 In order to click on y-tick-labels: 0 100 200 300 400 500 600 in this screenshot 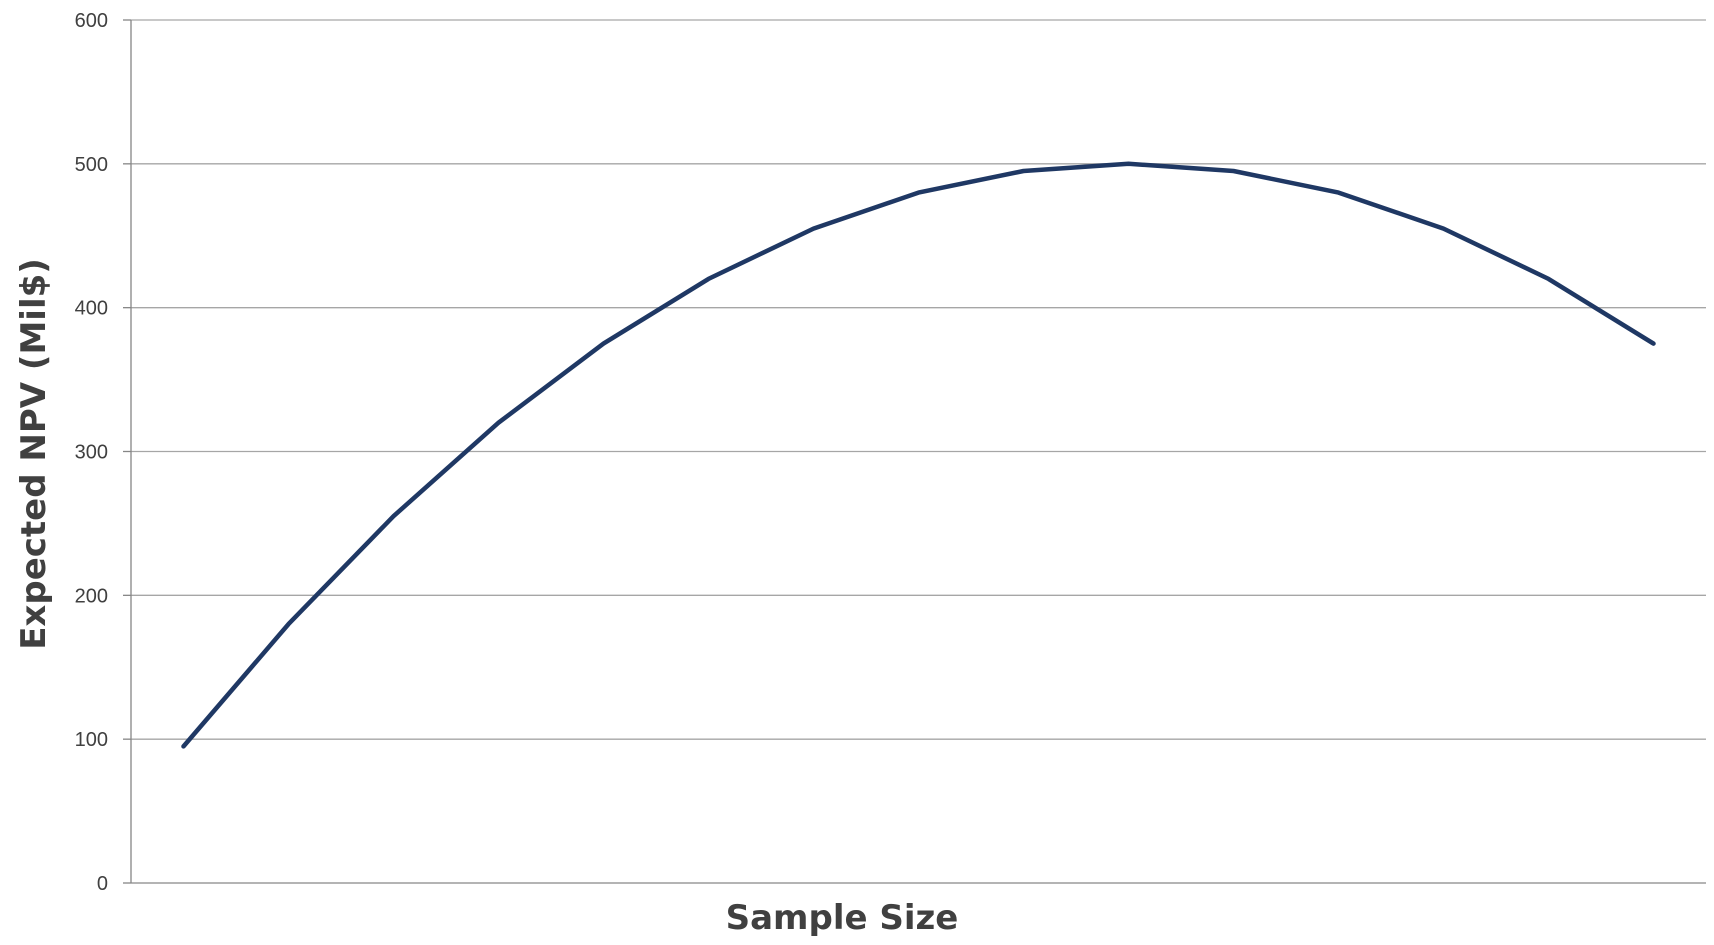, I will do `click(91, 452)`.